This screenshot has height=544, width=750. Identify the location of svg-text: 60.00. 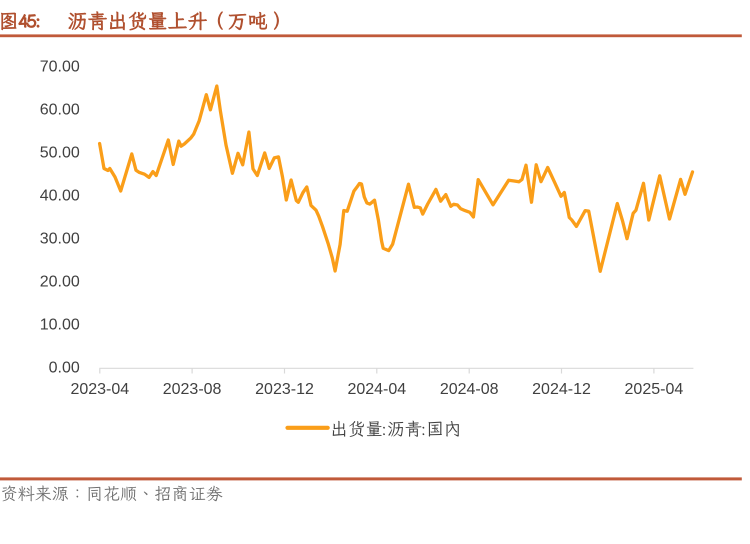
(60, 110).